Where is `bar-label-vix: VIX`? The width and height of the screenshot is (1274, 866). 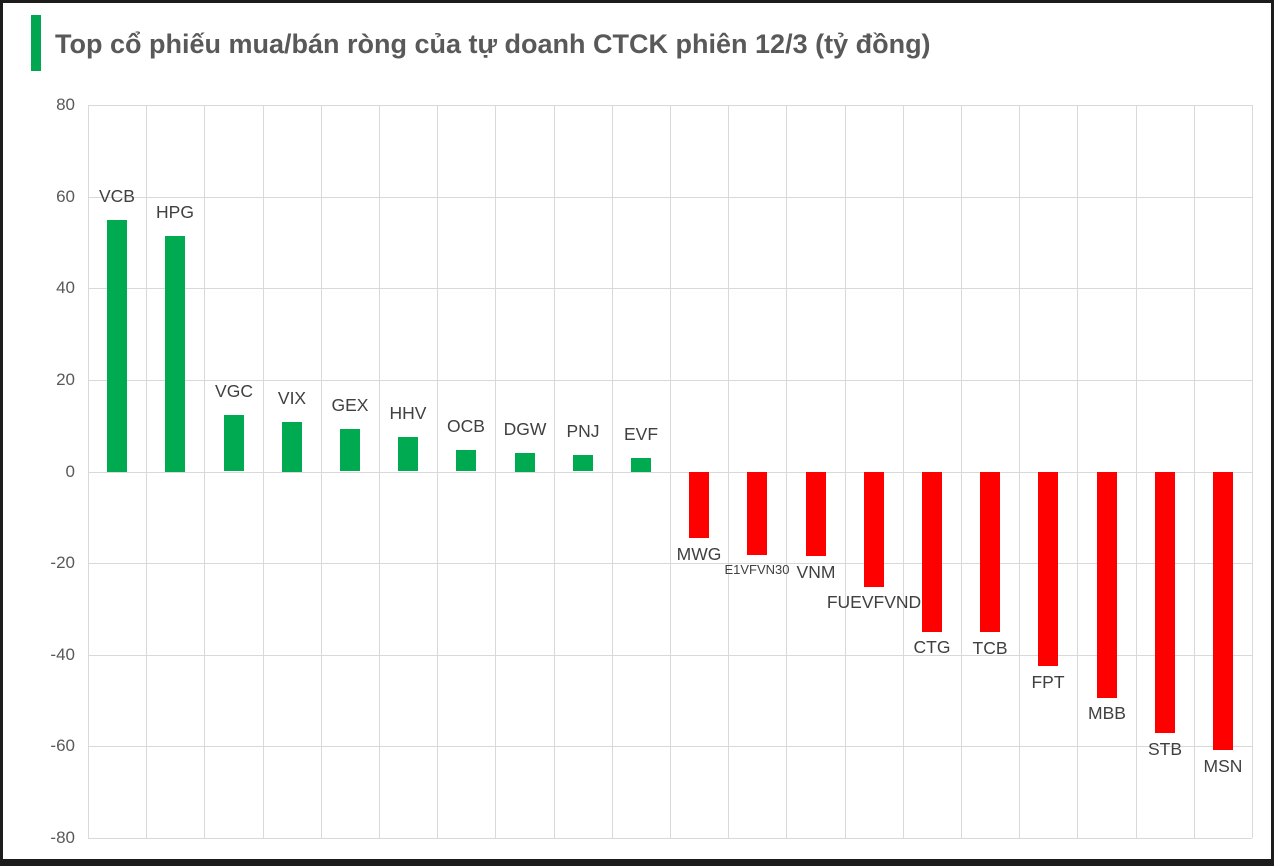
bar-label-vix: VIX is located at coordinates (292, 398).